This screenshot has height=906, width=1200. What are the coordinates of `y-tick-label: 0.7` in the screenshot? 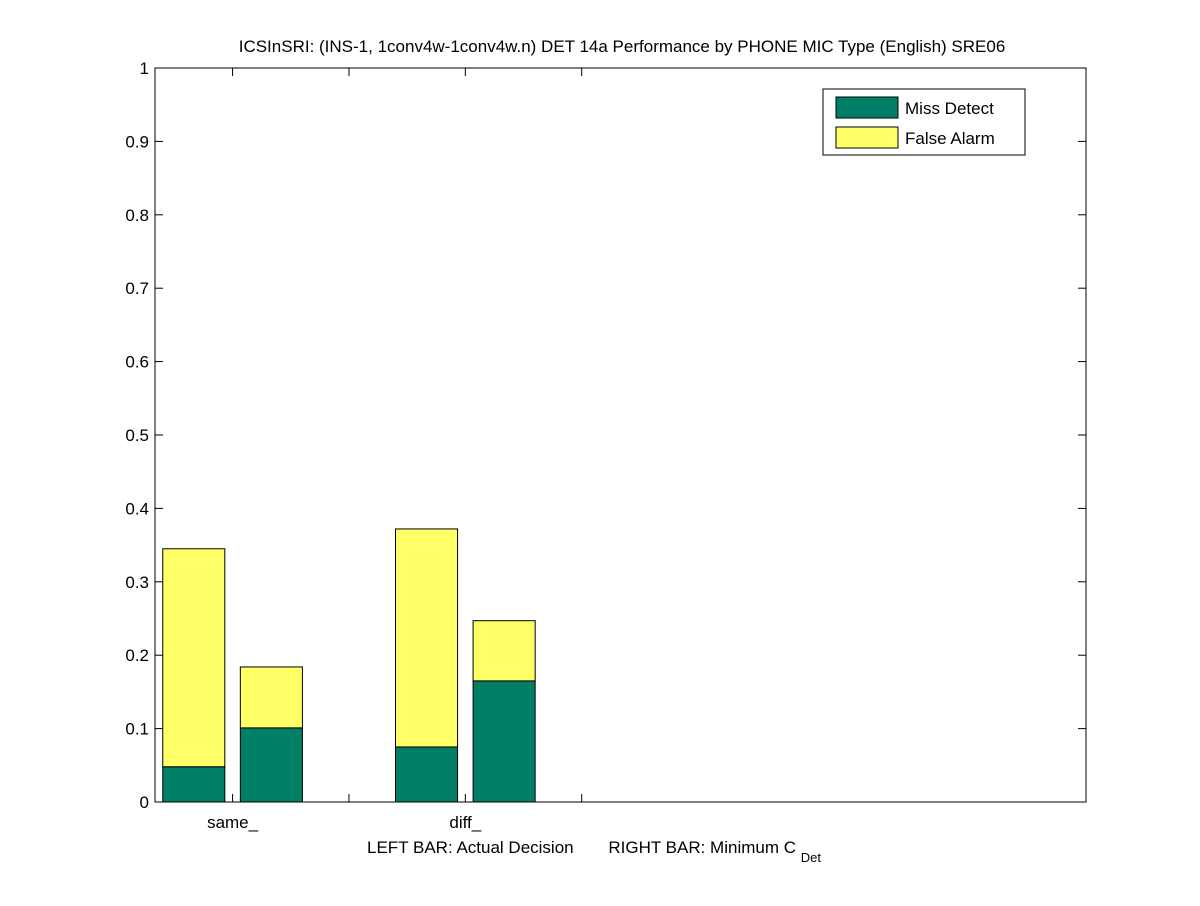 It's located at (137, 288).